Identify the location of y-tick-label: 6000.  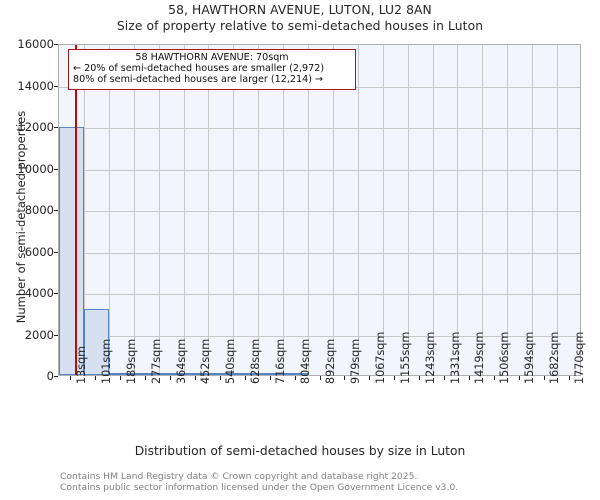
(39, 251).